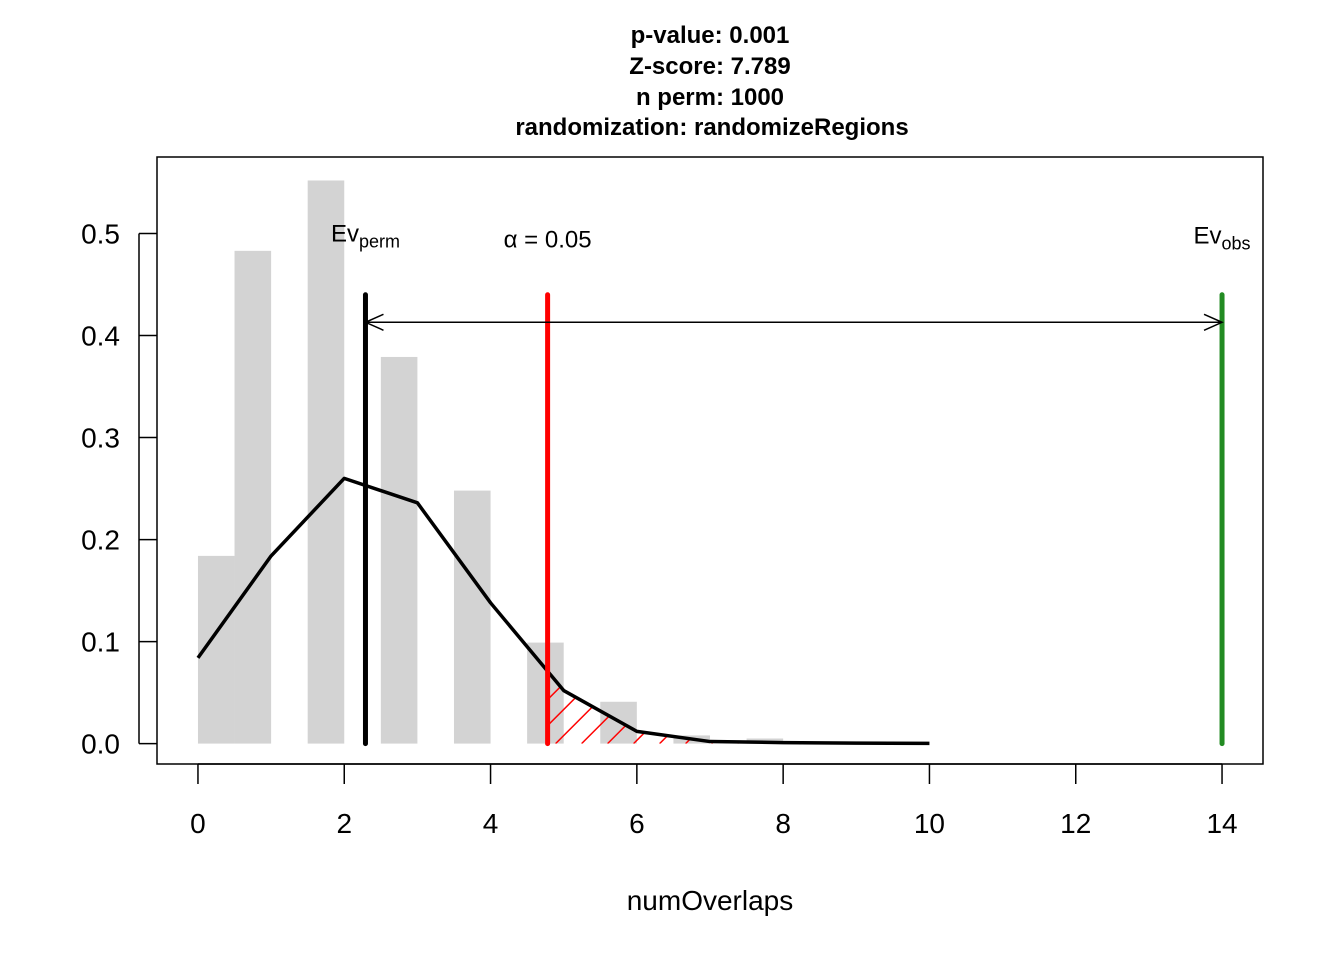 The width and height of the screenshot is (1344, 960). I want to click on x-tick-label-7: 14, so click(1221, 823).